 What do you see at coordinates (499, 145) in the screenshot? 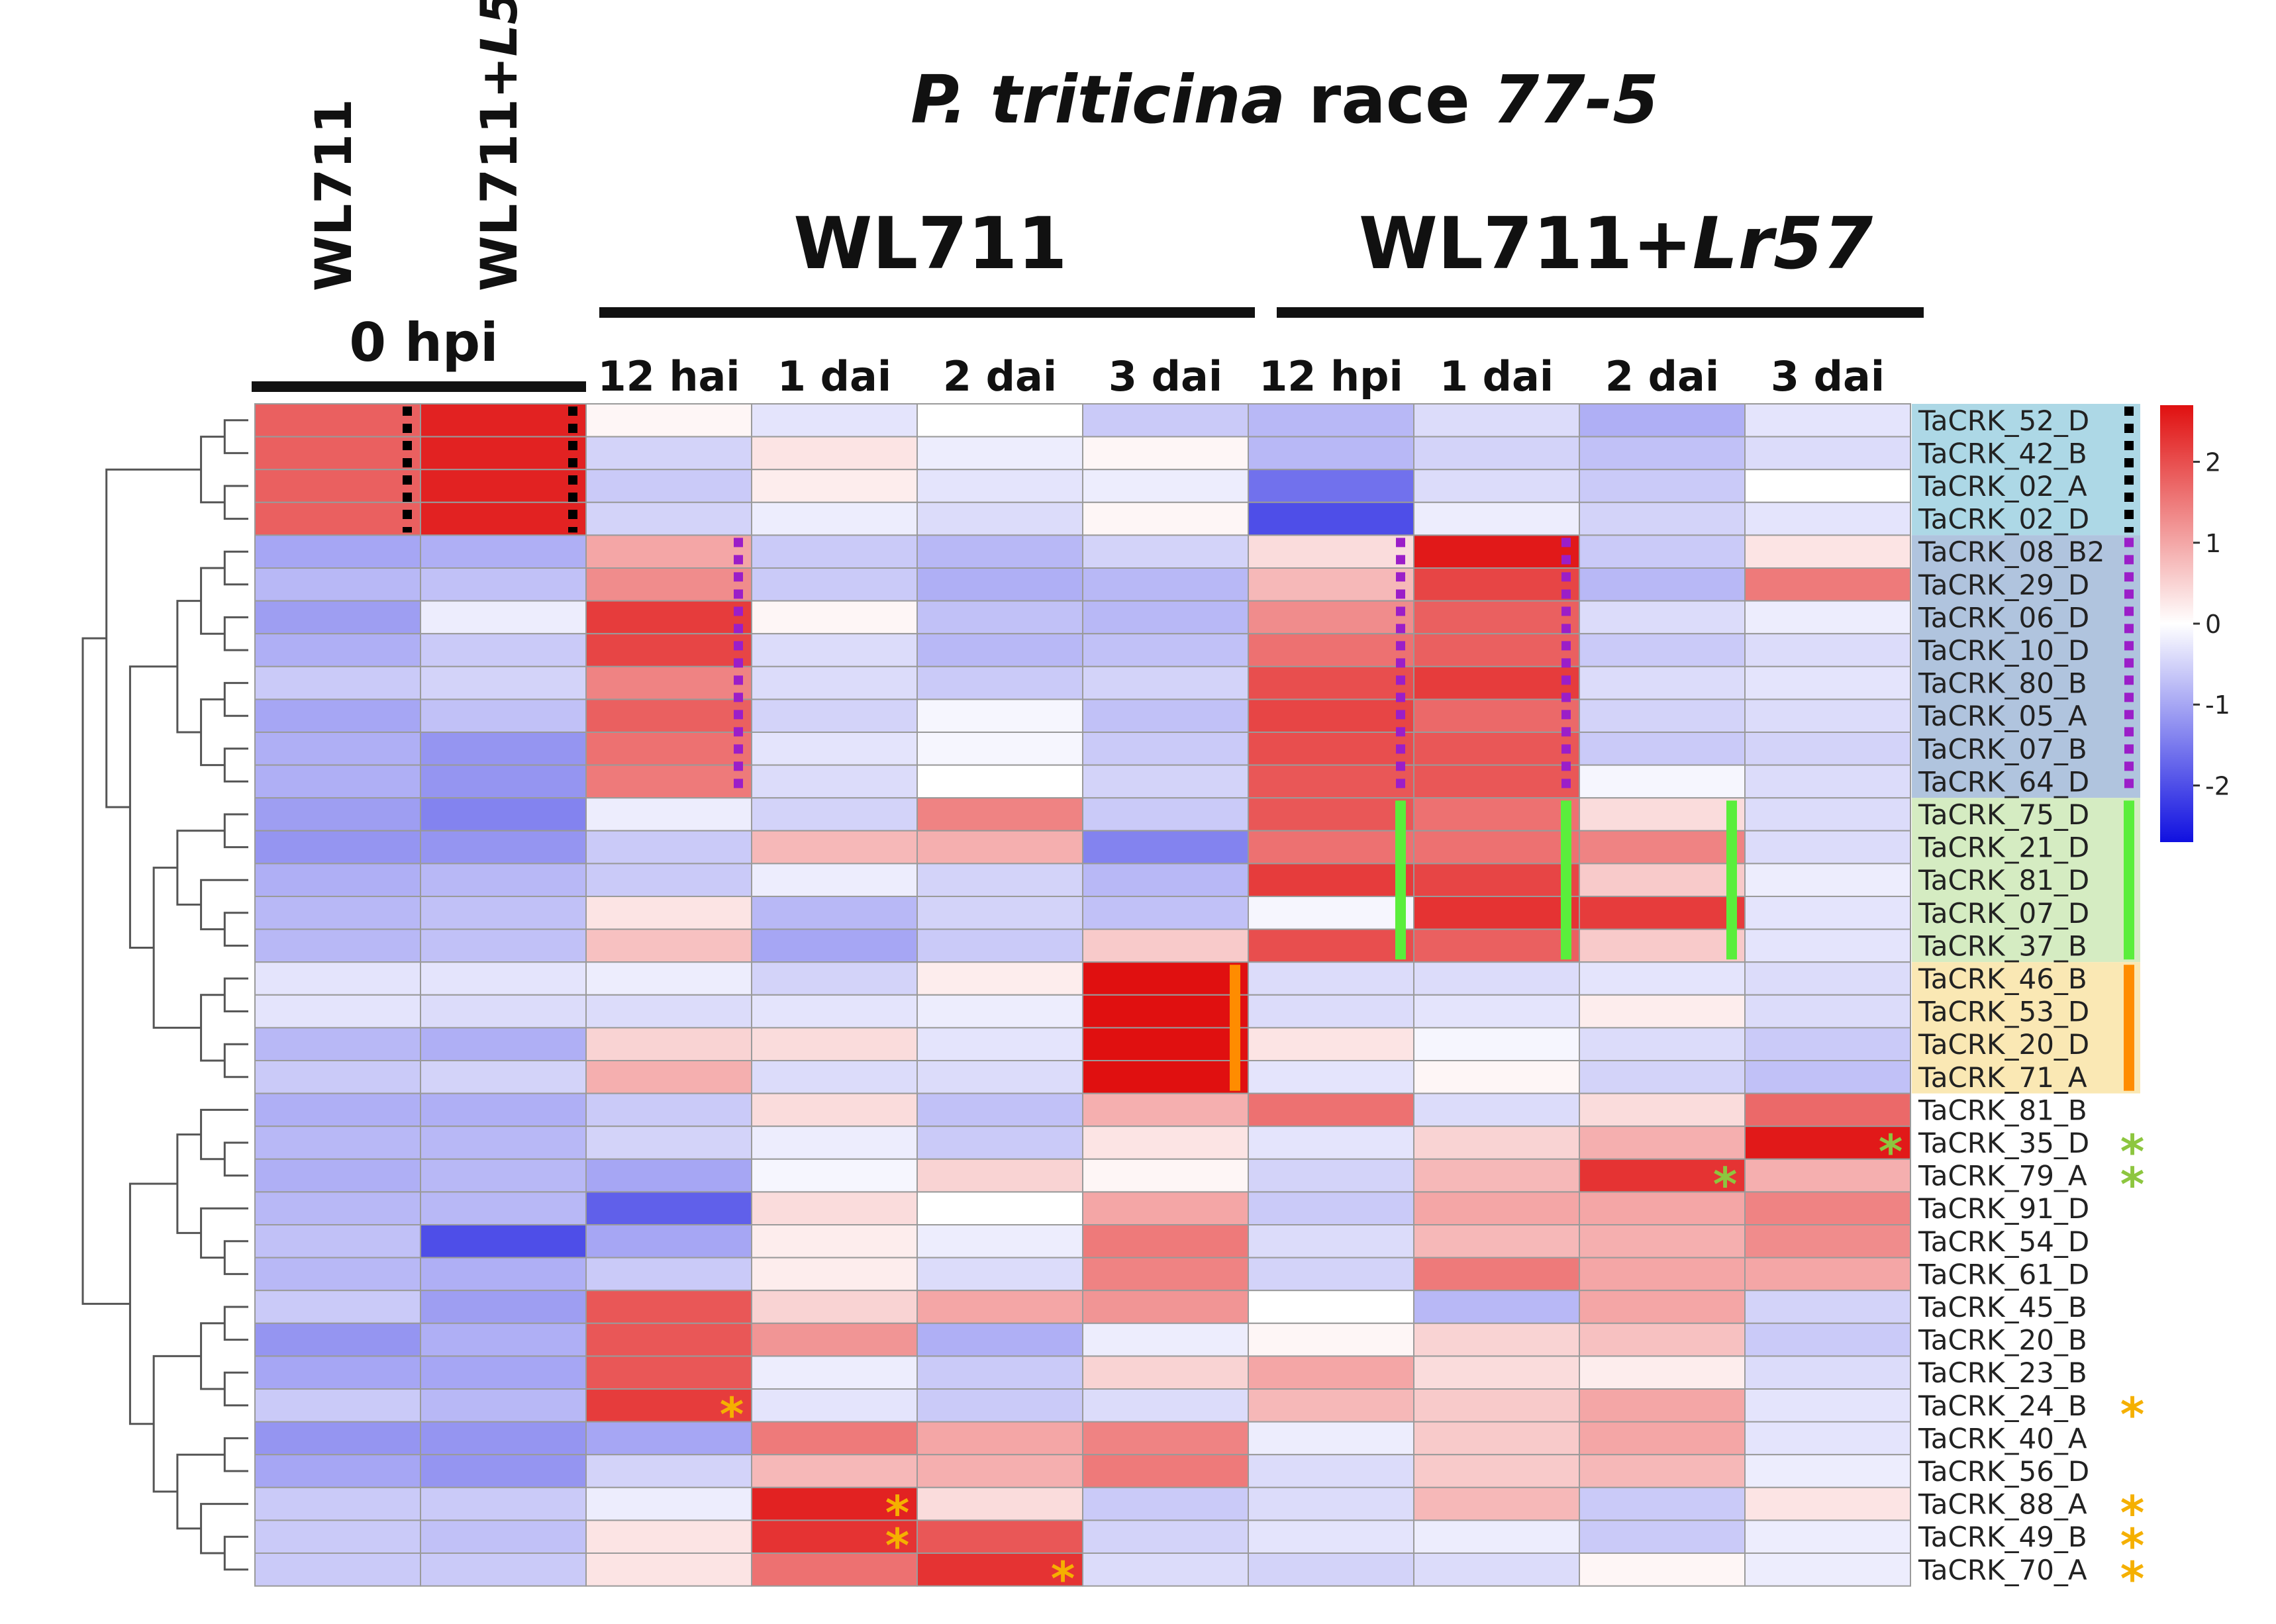
I see `column-label-0hpi-wl711-l57: WL711+L57` at bounding box center [499, 145].